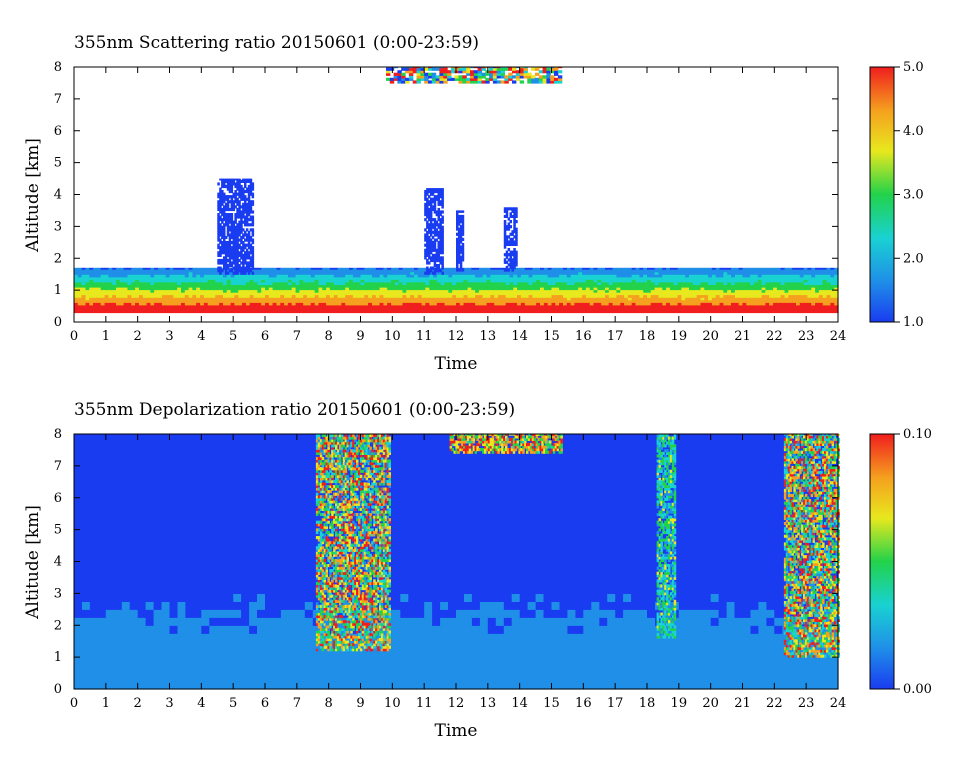  Describe the element at coordinates (913, 322) in the screenshot. I see `colorbar-tick-label: 1.0` at that location.